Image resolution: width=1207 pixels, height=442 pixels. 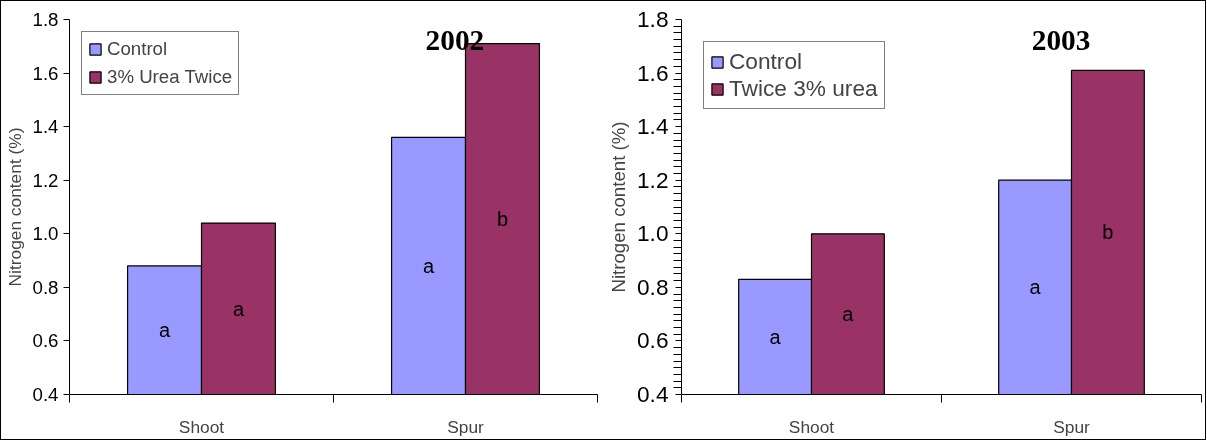 What do you see at coordinates (1061, 39) in the screenshot?
I see `chart-title: 2003` at bounding box center [1061, 39].